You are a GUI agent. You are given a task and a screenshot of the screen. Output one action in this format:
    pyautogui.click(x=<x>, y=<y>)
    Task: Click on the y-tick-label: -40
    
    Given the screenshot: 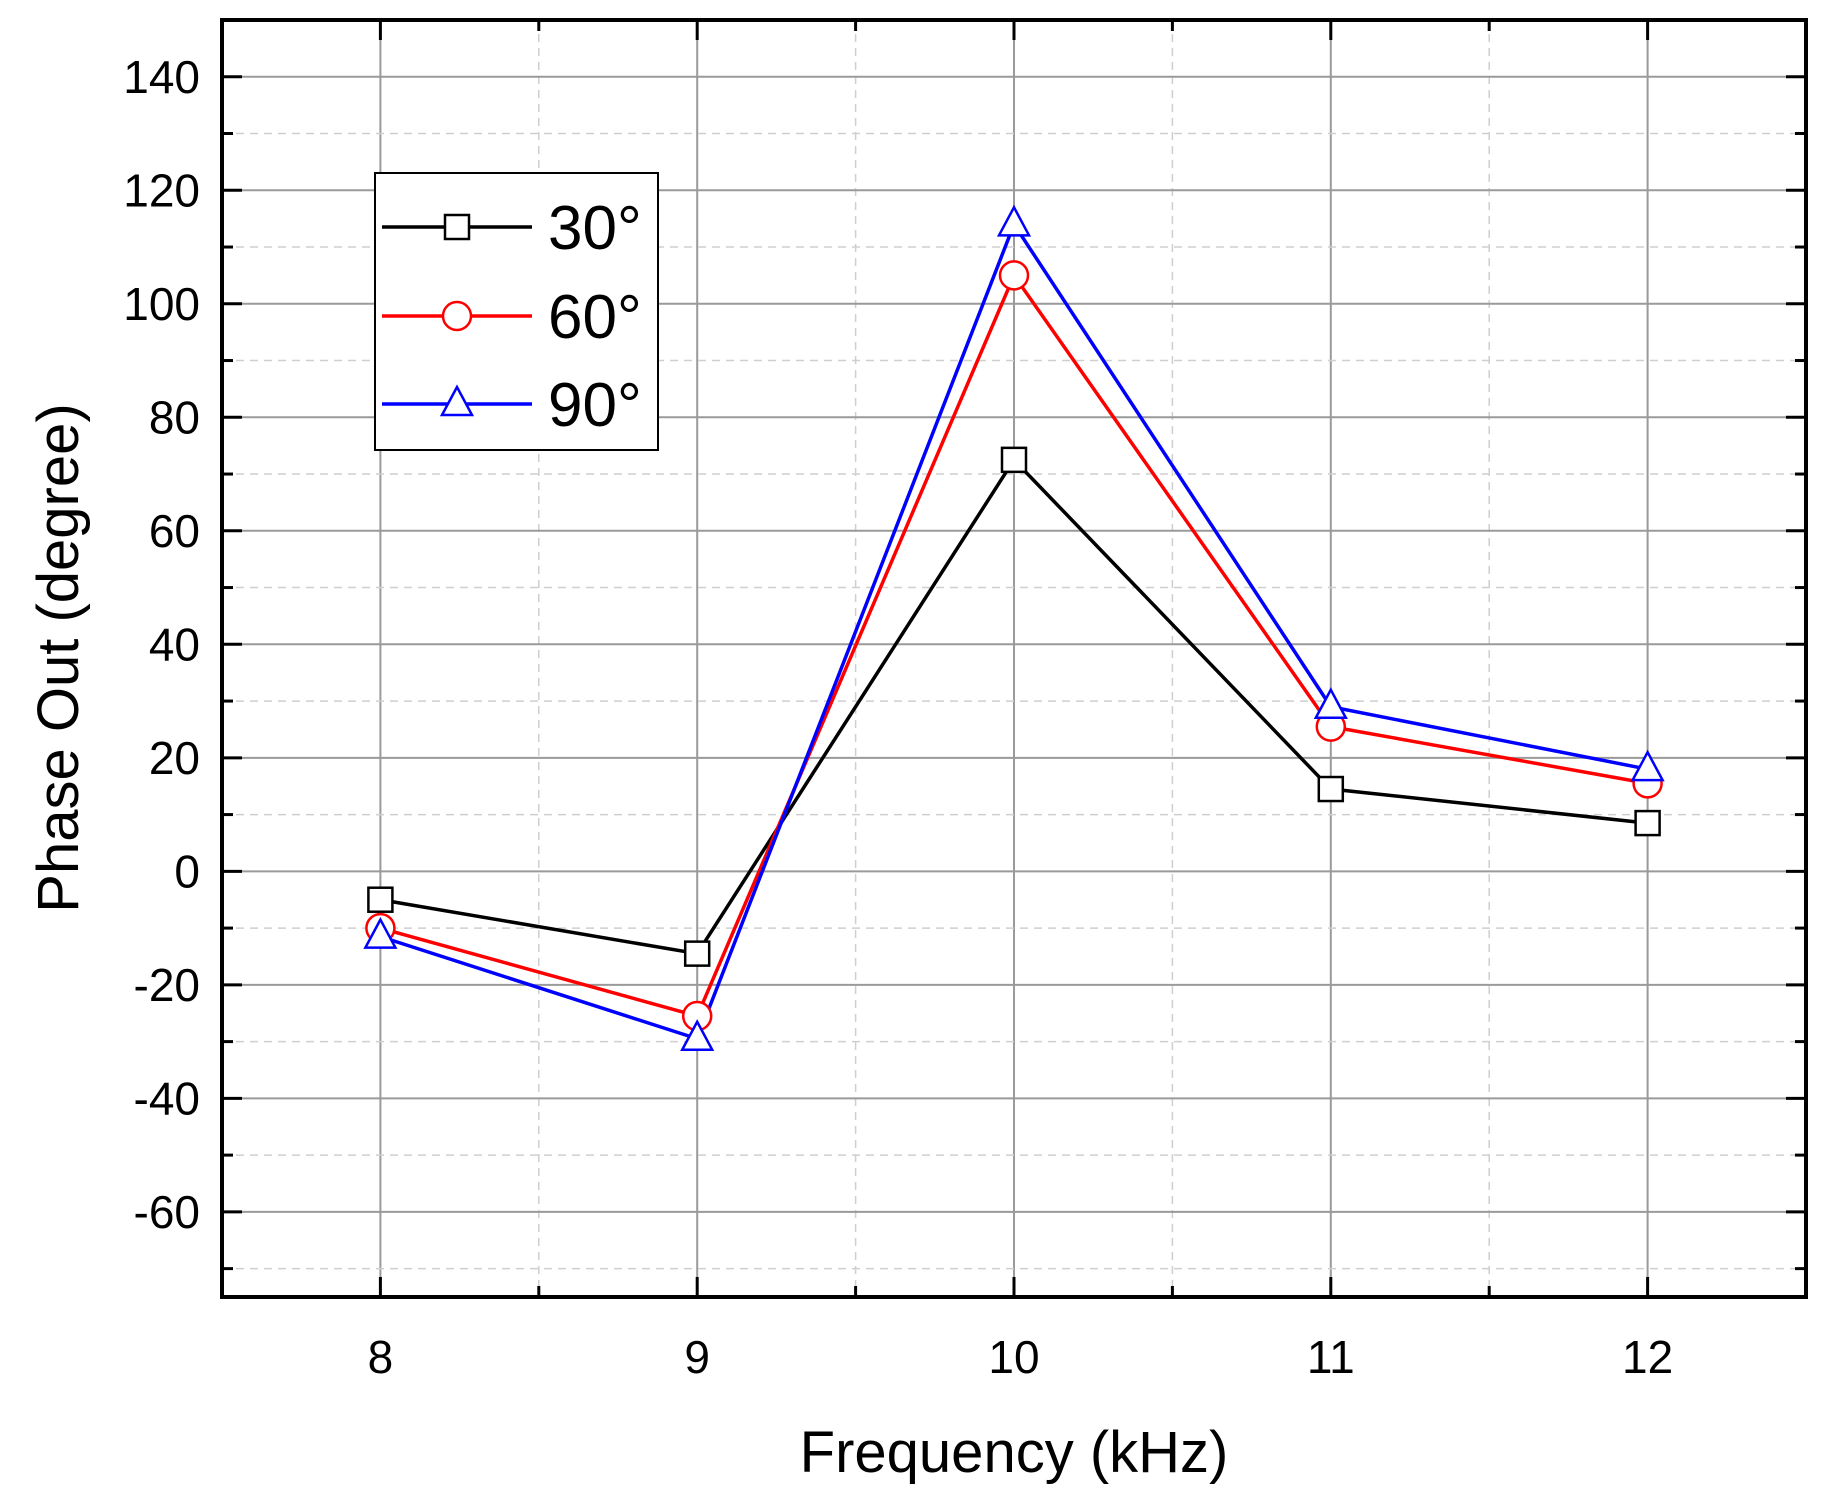 What is the action you would take?
    pyautogui.click(x=167, y=1098)
    